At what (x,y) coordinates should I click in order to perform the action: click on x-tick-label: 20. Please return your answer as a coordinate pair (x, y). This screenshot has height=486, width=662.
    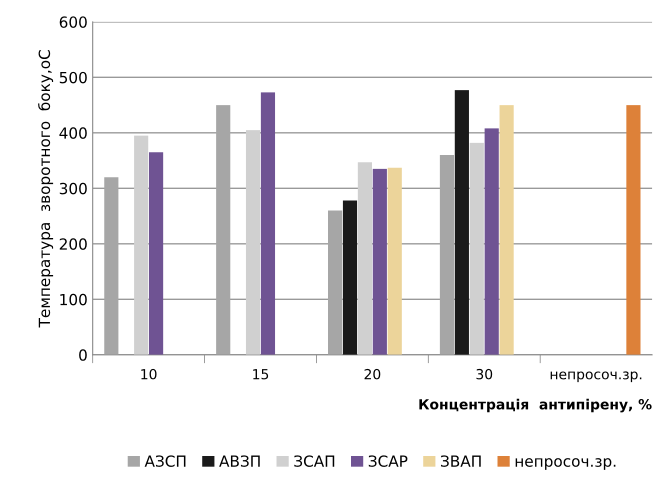
    Looking at the image, I should click on (372, 374).